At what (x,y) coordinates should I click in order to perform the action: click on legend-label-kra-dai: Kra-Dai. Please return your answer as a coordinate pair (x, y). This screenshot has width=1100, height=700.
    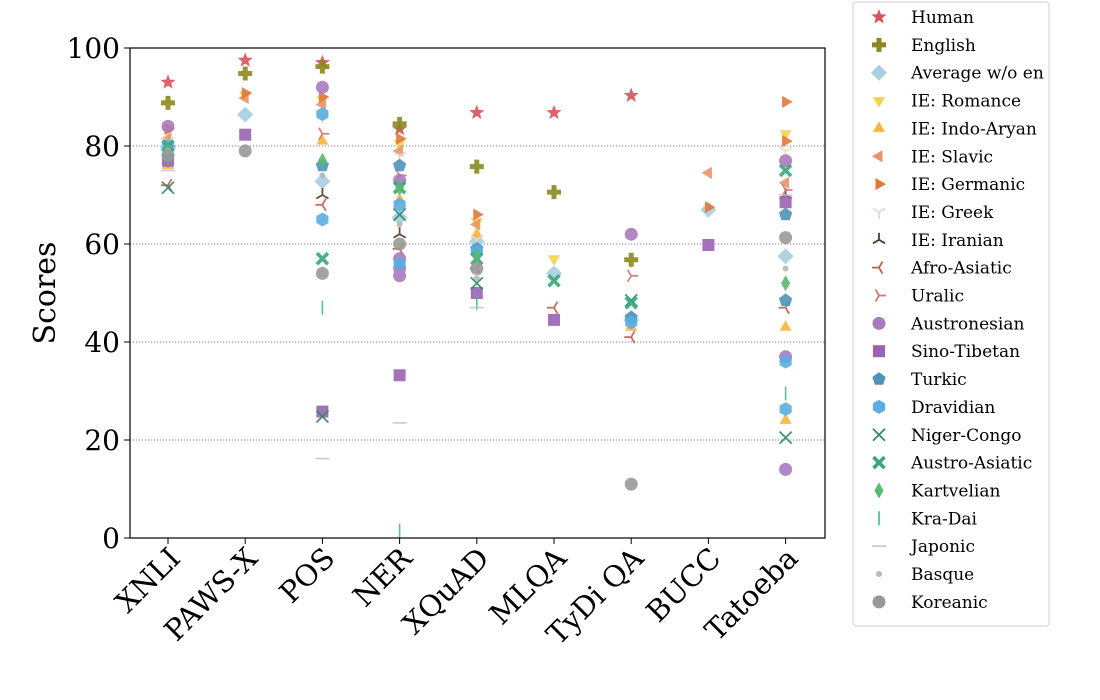
    Looking at the image, I should click on (944, 519).